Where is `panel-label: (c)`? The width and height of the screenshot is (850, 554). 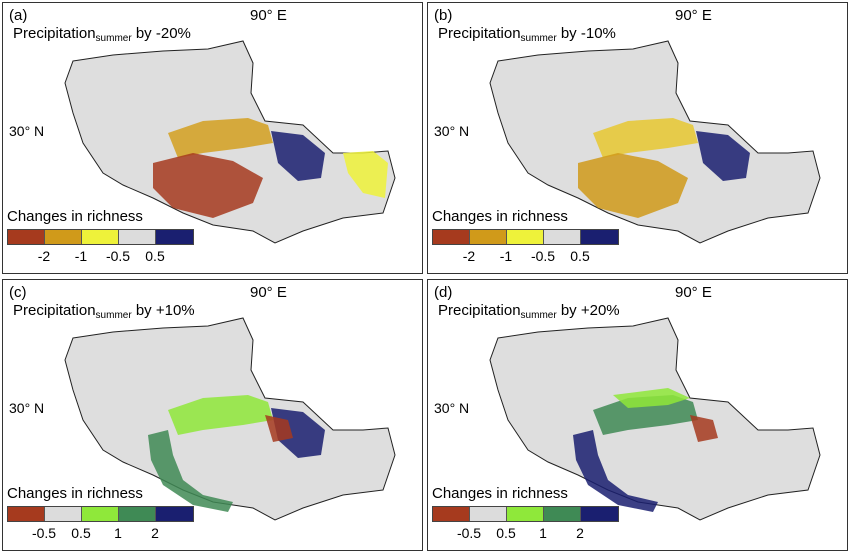 panel-label: (c) is located at coordinates (18, 292).